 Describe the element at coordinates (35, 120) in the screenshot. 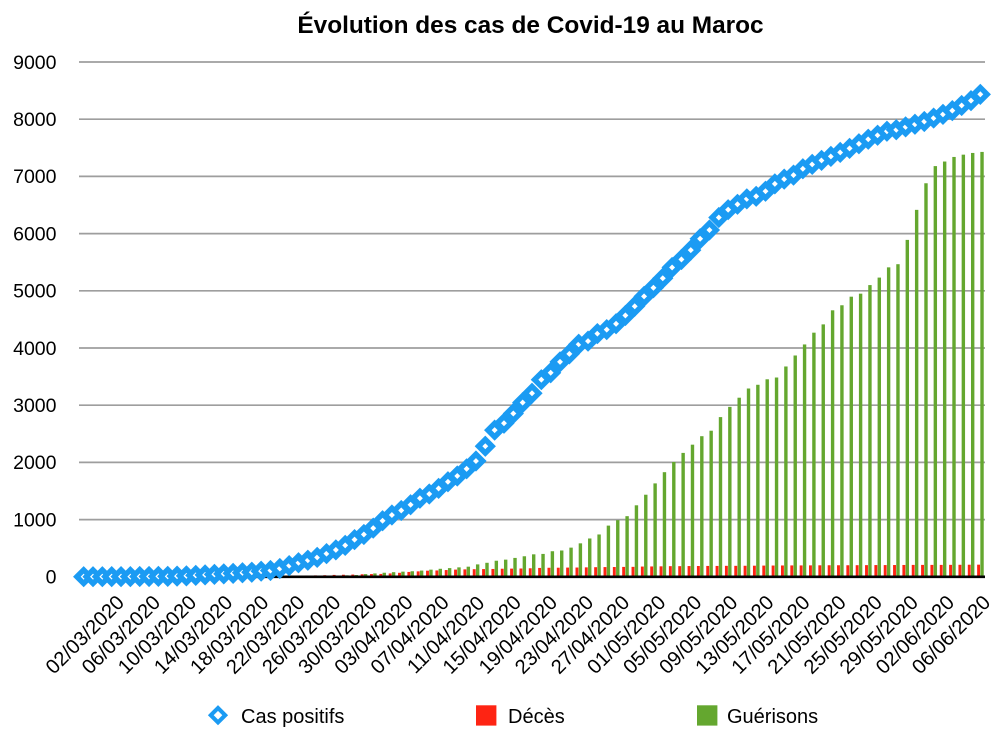

I see `svg-text: 8000` at that location.